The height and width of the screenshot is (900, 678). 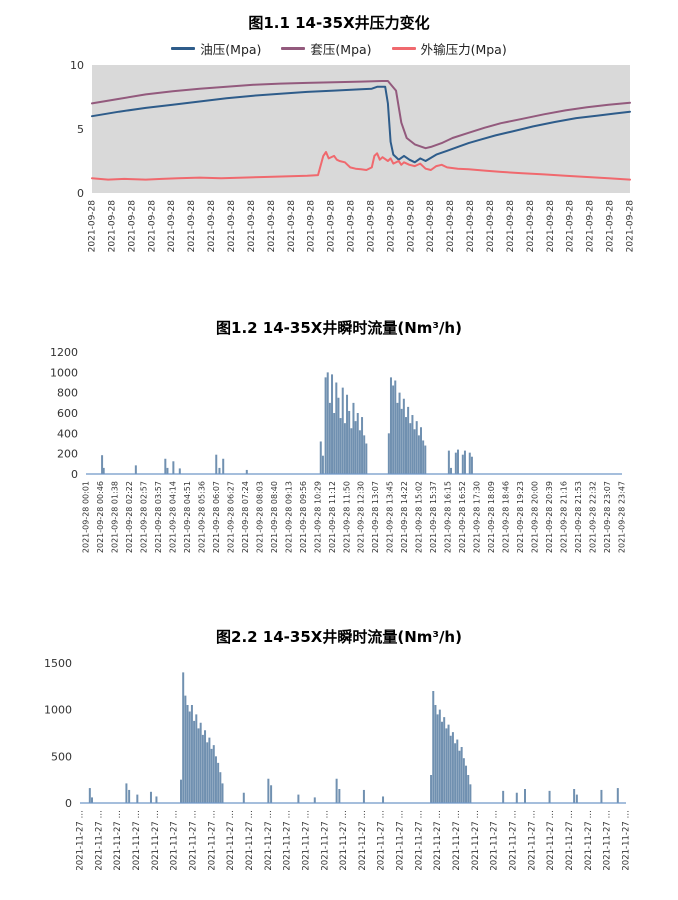 I want to click on svg-text: 2021-09-28 04:51, so click(x=187, y=517).